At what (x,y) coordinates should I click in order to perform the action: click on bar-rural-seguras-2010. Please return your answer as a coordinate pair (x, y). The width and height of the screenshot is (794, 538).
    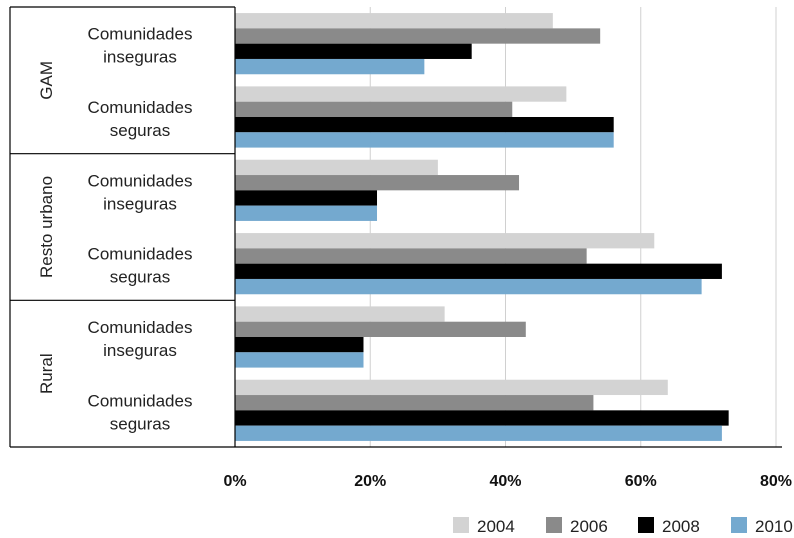
    Looking at the image, I should click on (478, 433).